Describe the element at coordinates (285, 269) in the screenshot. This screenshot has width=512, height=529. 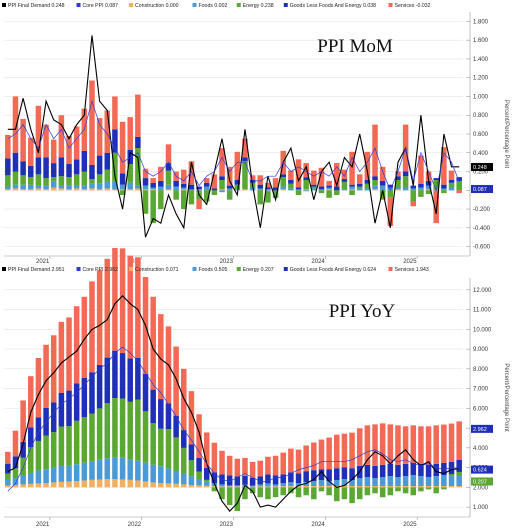
I see `legend-swatch` at that location.